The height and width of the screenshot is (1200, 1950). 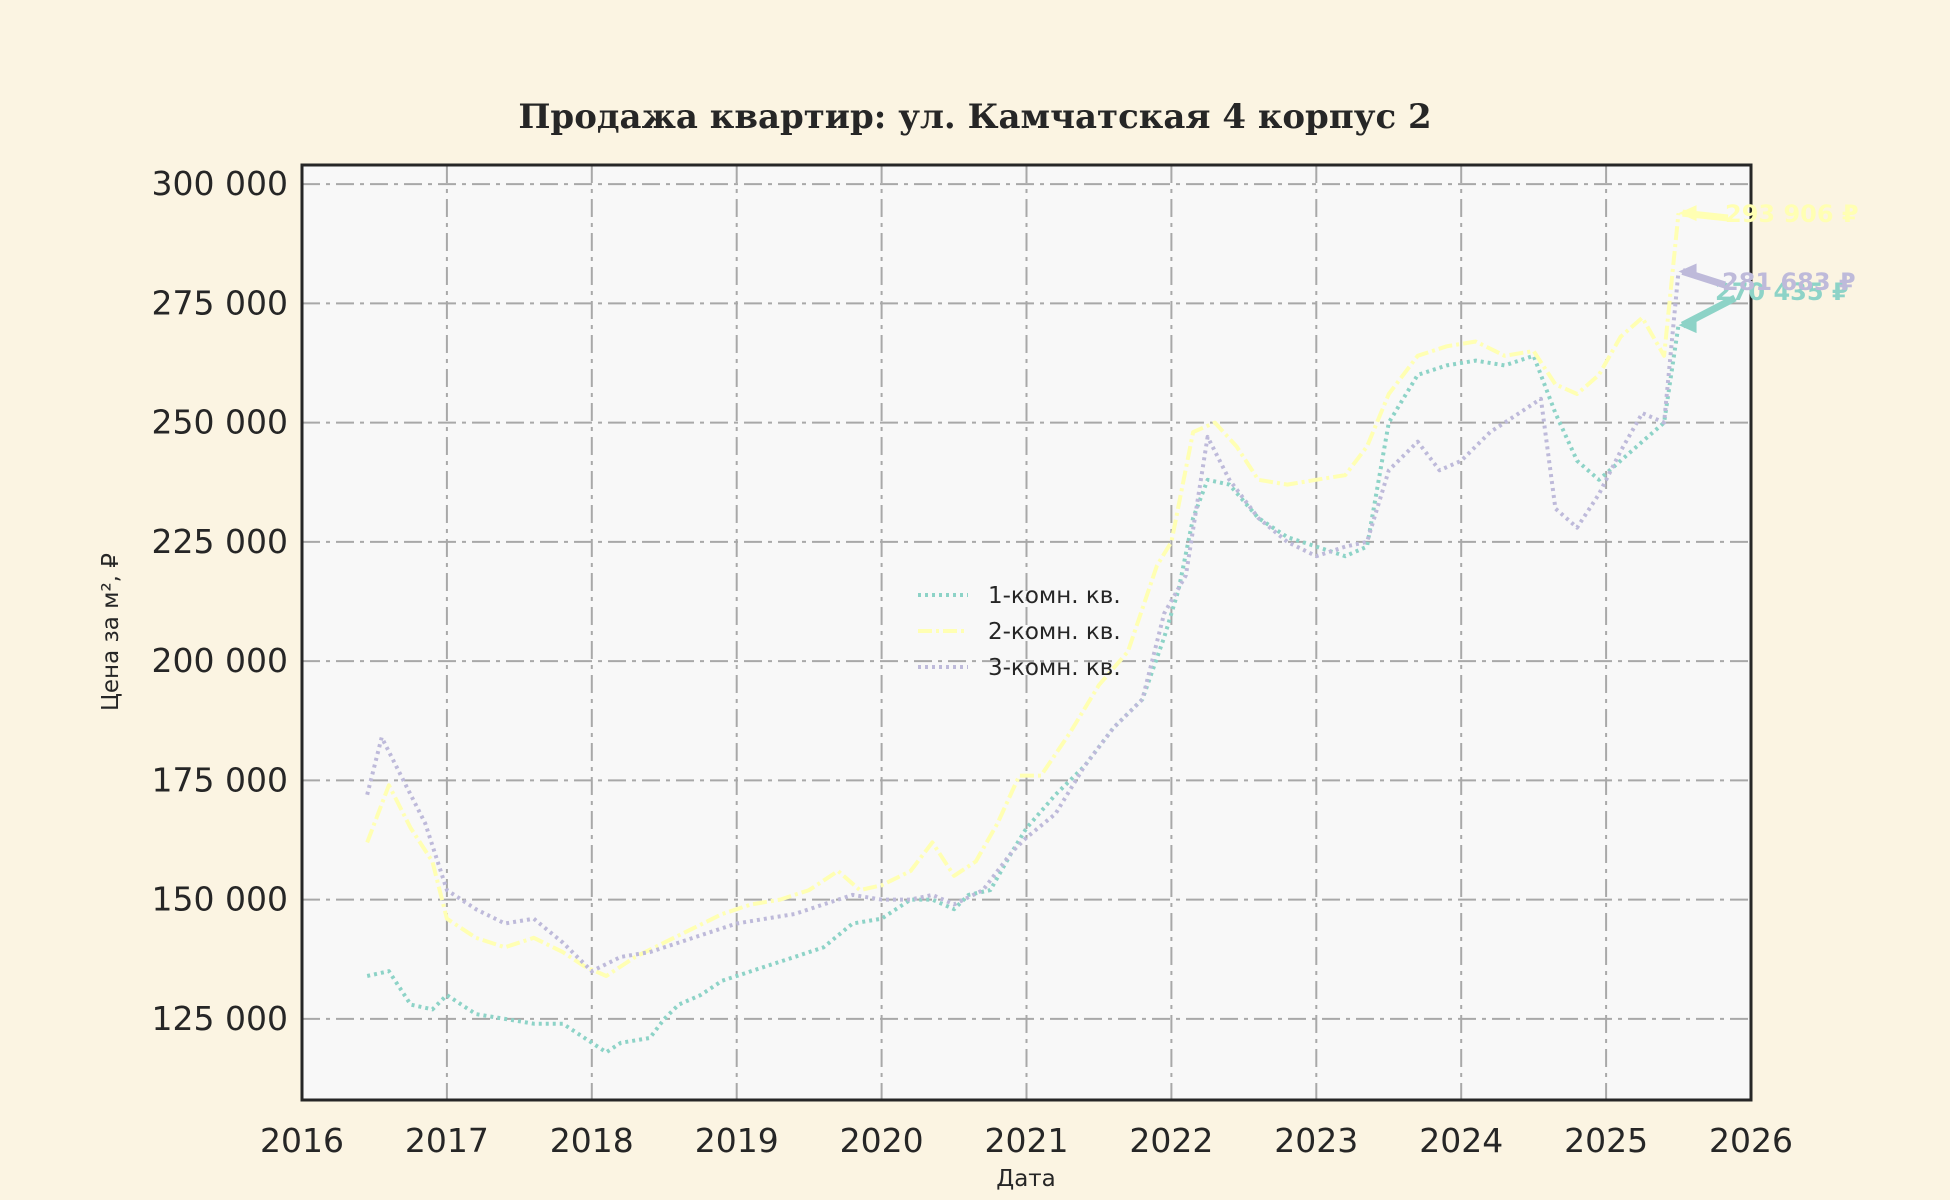 What do you see at coordinates (1751, 1140) in the screenshot?
I see `x-tick-label: 2026` at bounding box center [1751, 1140].